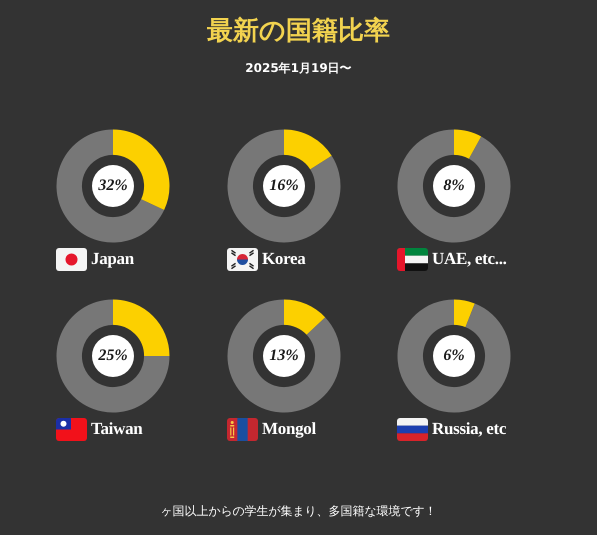 The width and height of the screenshot is (597, 535). I want to click on text: Russia, etc, so click(469, 429).